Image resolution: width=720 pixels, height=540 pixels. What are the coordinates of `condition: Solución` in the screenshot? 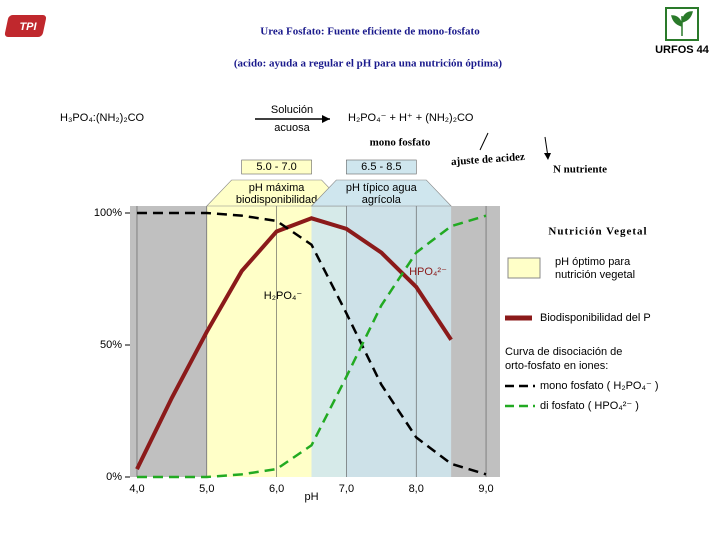 It's located at (292, 110).